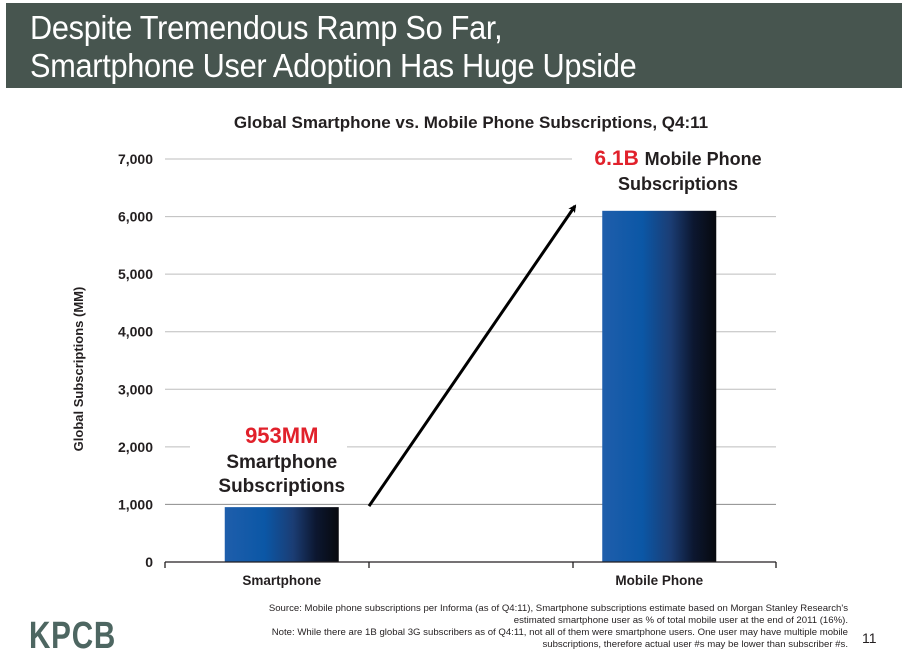 The width and height of the screenshot is (912, 670). I want to click on mobile-callout-label: Mobile Phone, so click(703, 159).